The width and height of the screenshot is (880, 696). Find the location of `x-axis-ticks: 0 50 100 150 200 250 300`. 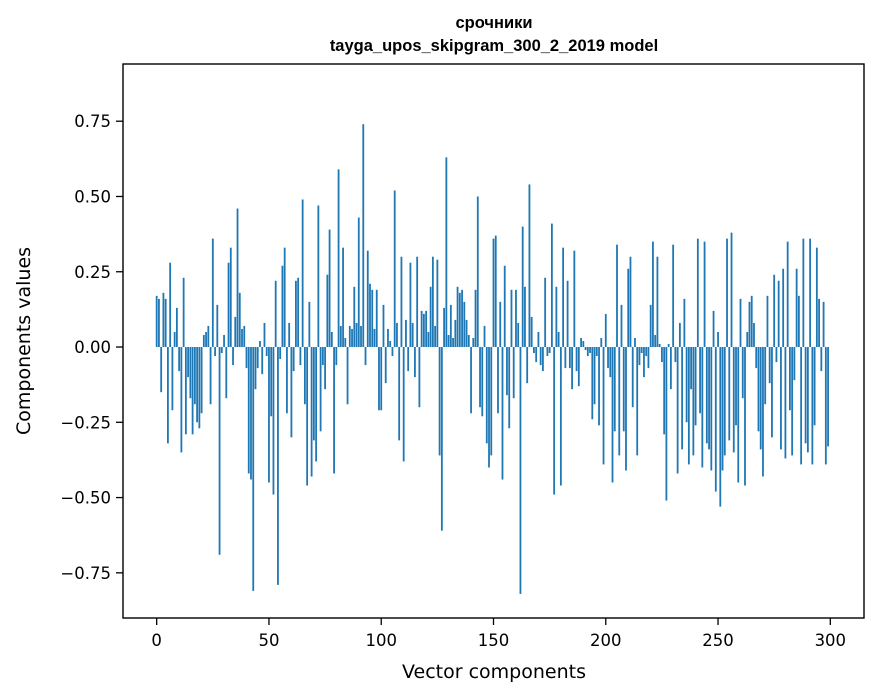

x-axis-ticks: 0 50 100 150 200 250 300 is located at coordinates (498, 634).